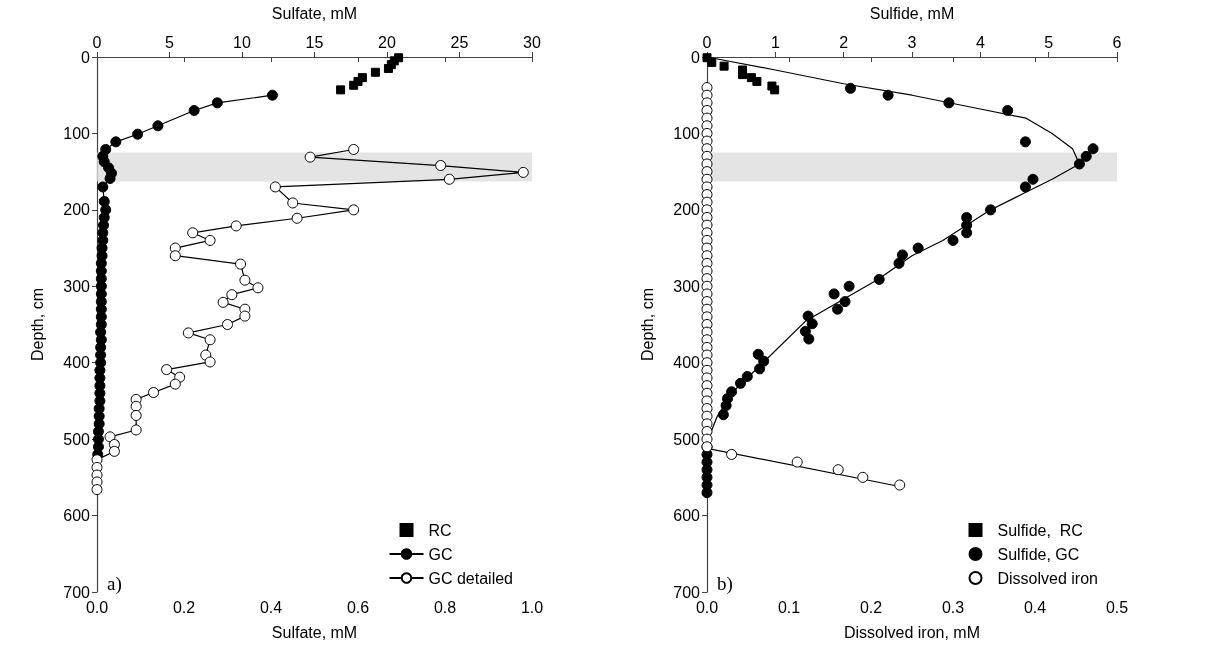 This screenshot has width=1224, height=645. Describe the element at coordinates (471, 578) in the screenshot. I see `legend-label: GC detailed` at that location.